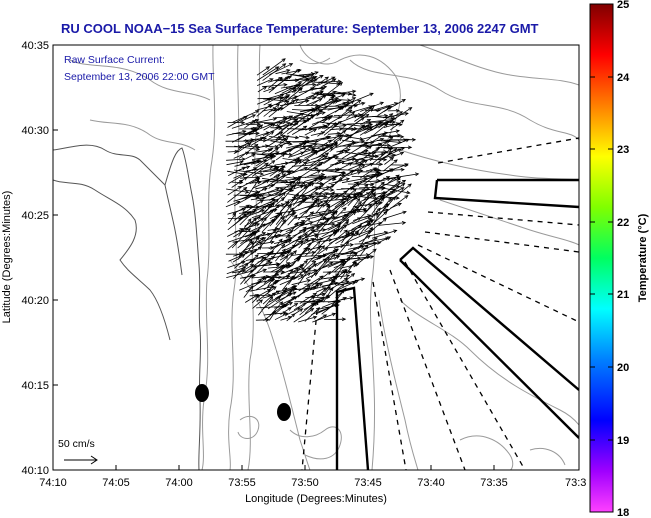 This screenshot has height=518, width=651. What do you see at coordinates (643, 257) in the screenshot?
I see `colorbar-label: Temperature (°C)` at bounding box center [643, 257].